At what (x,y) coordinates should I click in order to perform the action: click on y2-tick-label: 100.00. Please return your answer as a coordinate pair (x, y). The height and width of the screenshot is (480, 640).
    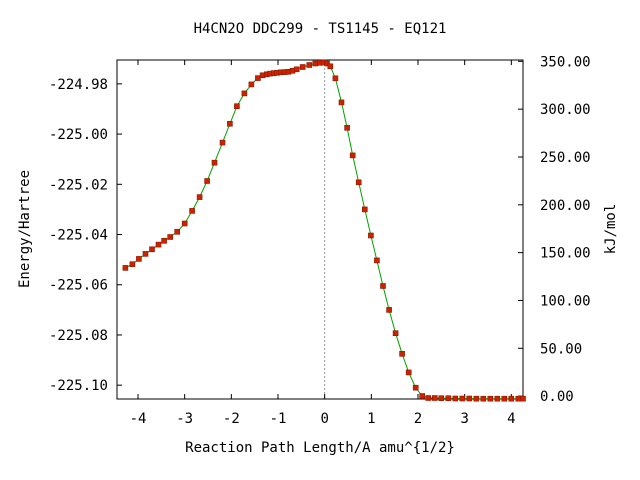
    Looking at the image, I should click on (565, 301).